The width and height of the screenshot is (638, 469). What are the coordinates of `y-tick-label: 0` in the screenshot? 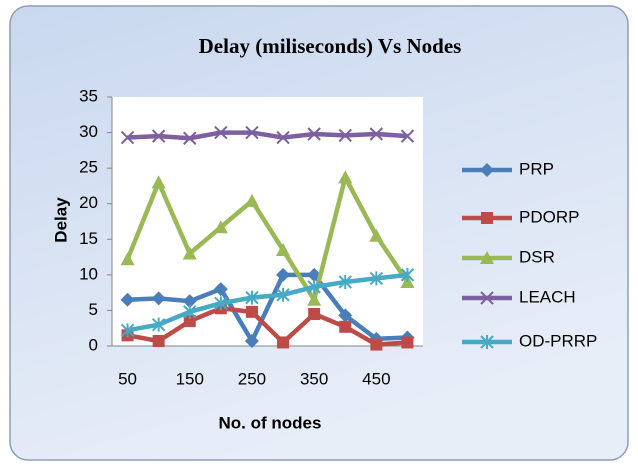 It's located at (93, 344).